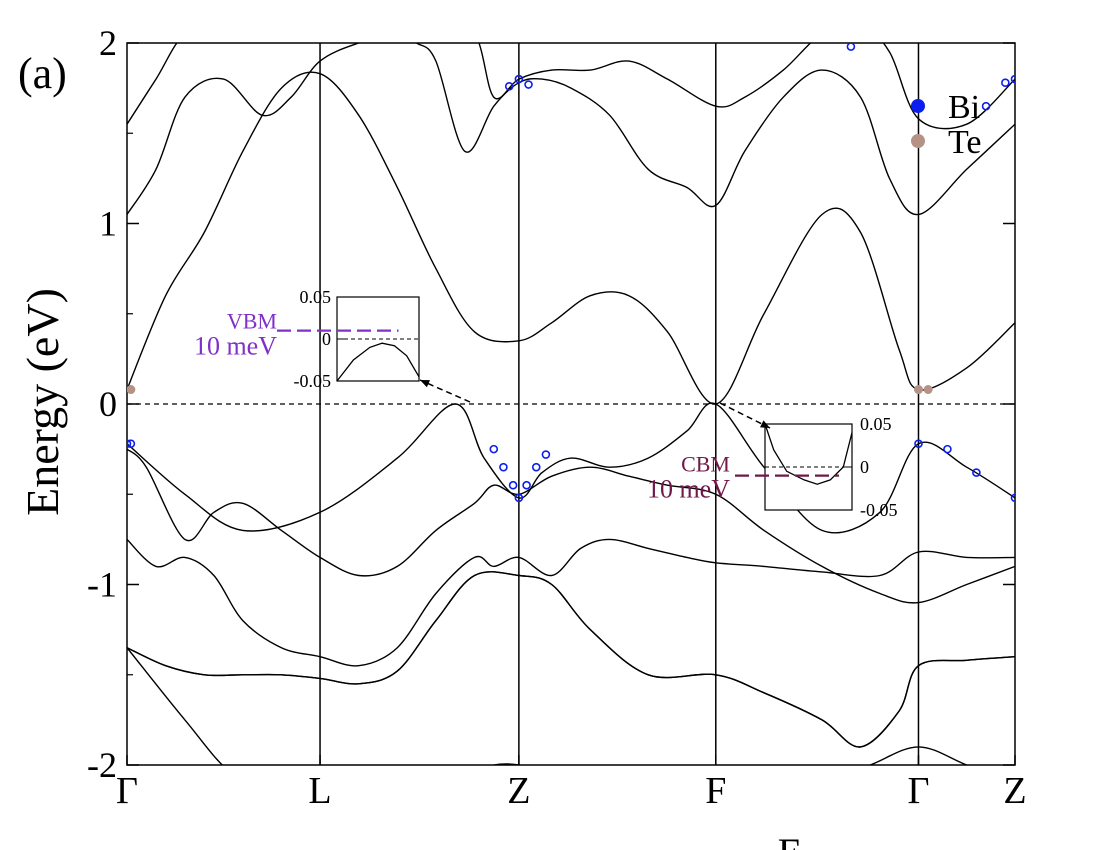 The image size is (1100, 850). I want to click on legend-marker-te, so click(918, 141).